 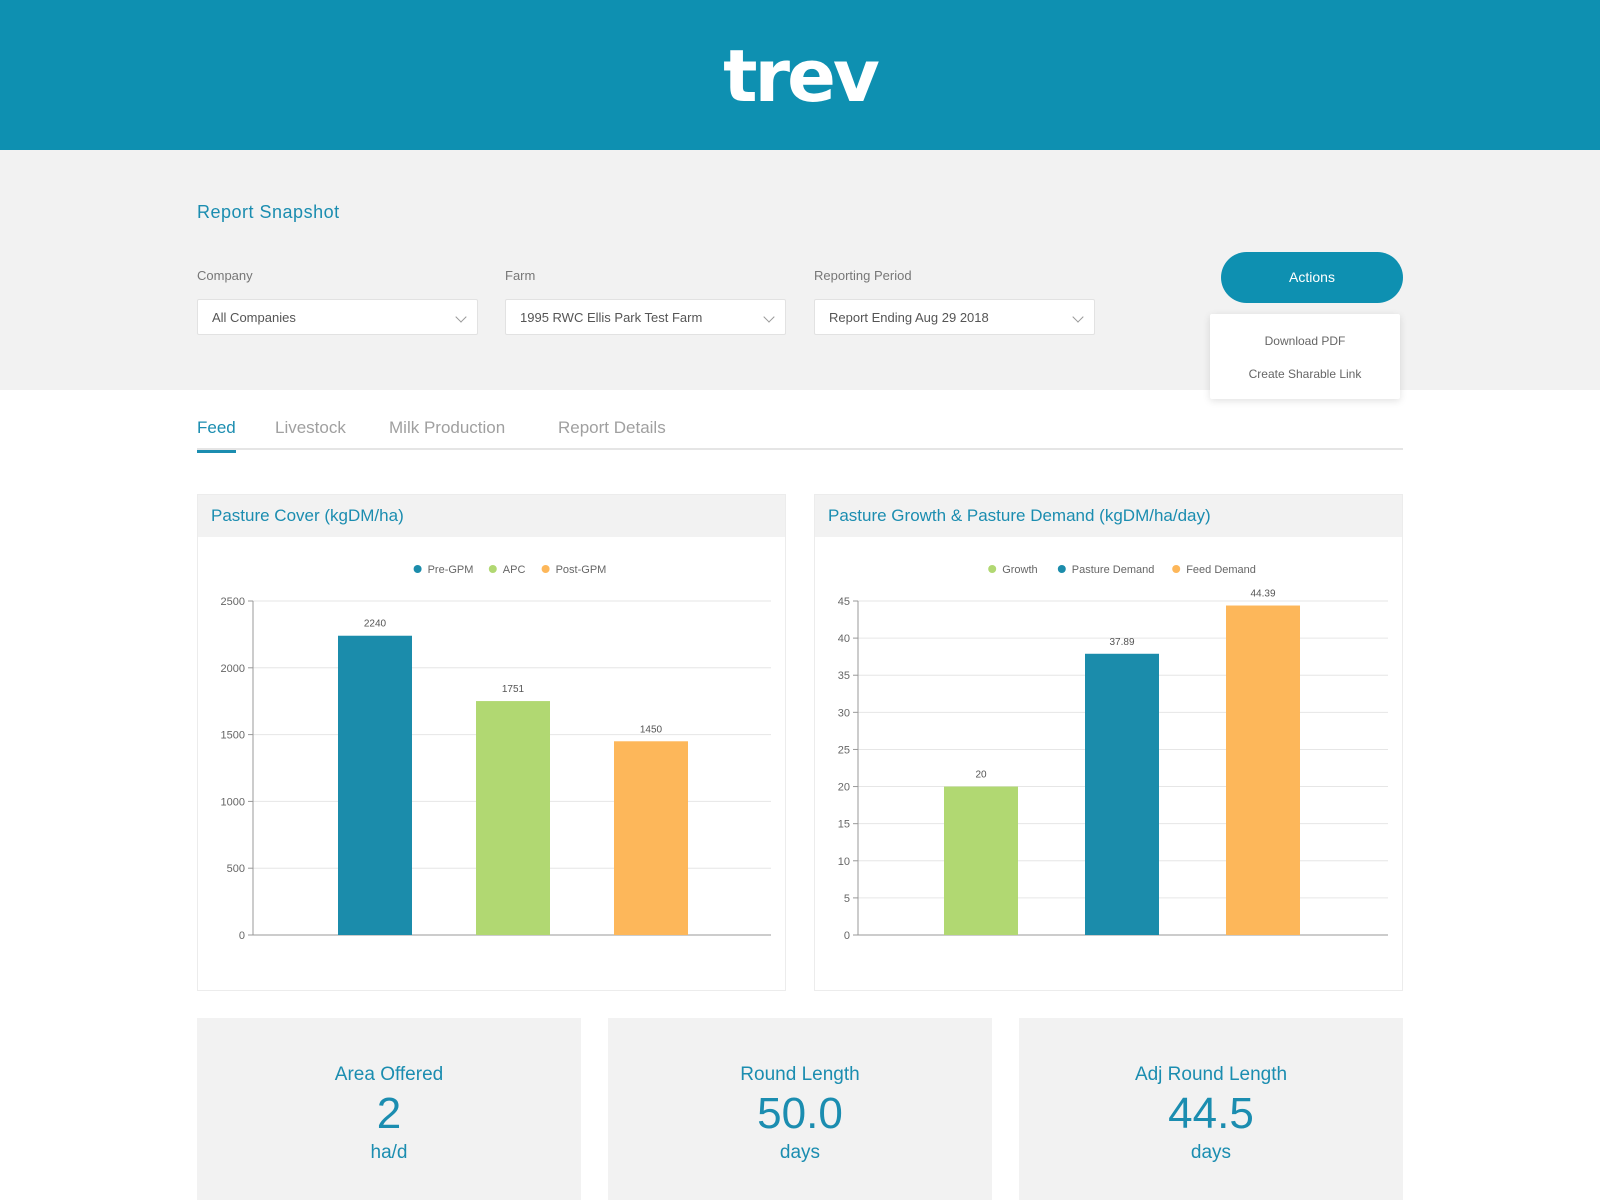 I want to click on company-select-value: All Companies, so click(x=254, y=317).